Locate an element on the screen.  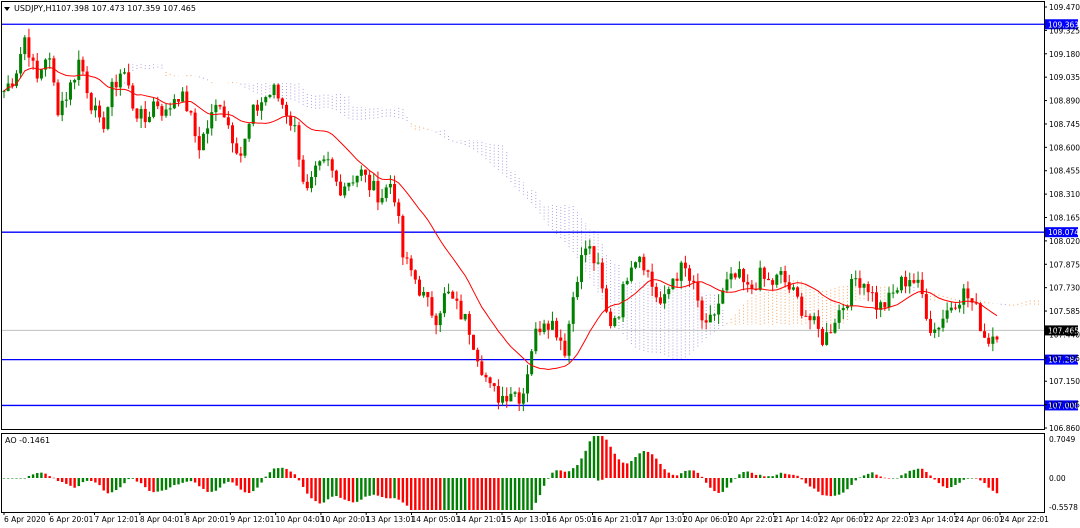
dropdown-triangle-icon is located at coordinates (7, 9).